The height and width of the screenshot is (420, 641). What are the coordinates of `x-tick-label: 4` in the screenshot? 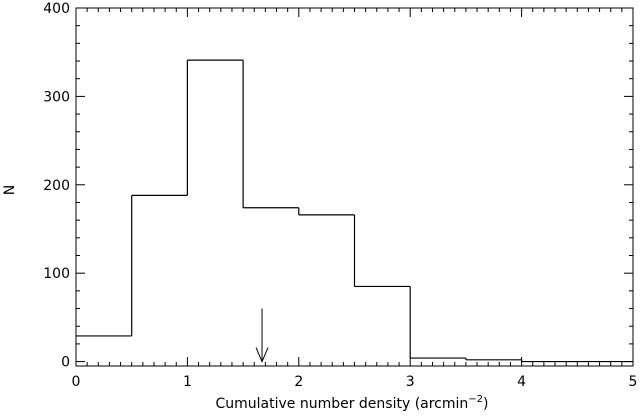 It's located at (521, 382).